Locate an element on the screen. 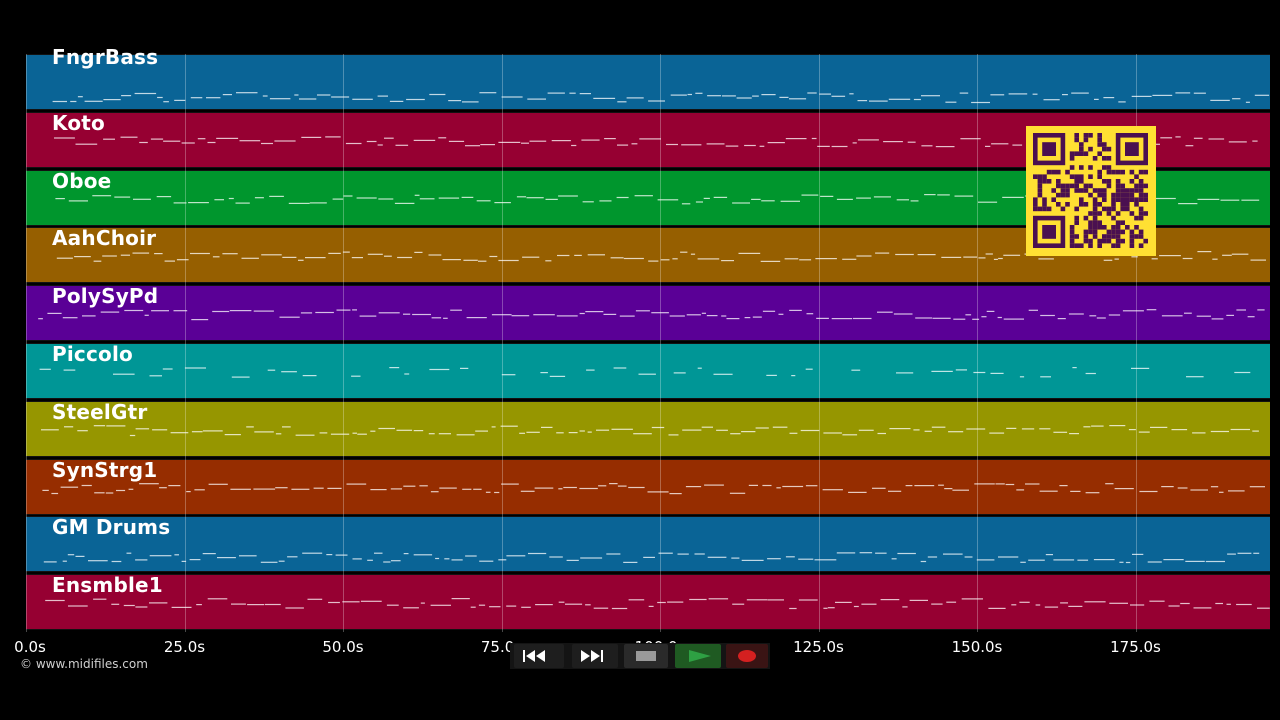 This screenshot has width=1280, height=720. record-button is located at coordinates (747, 656).